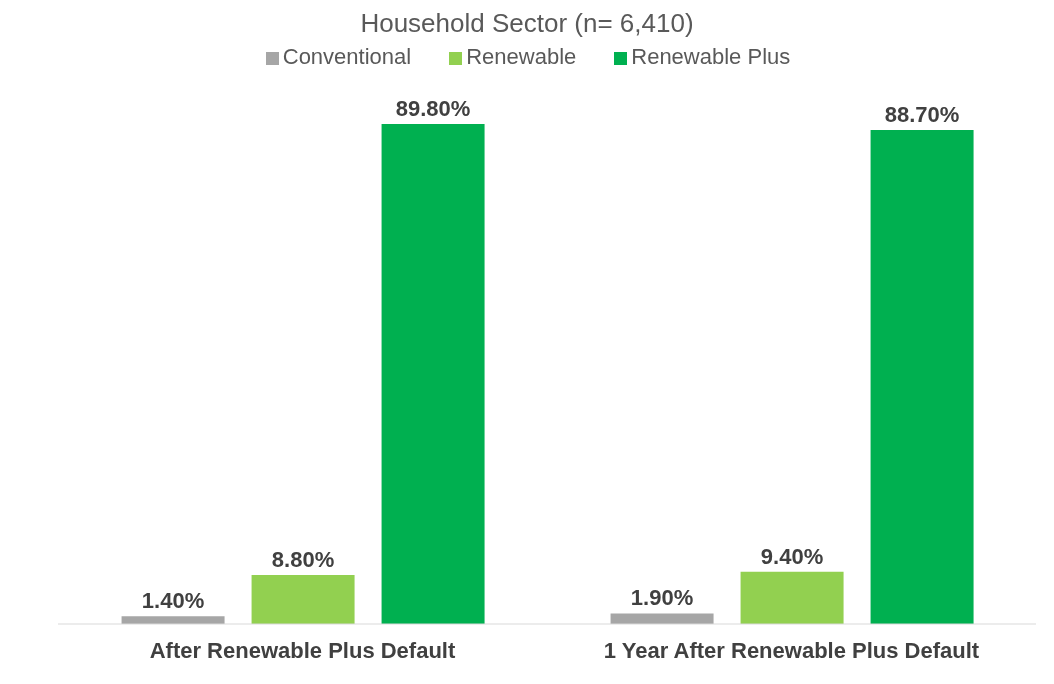  What do you see at coordinates (711, 56) in the screenshot?
I see `legend-label: Renewable Plus` at bounding box center [711, 56].